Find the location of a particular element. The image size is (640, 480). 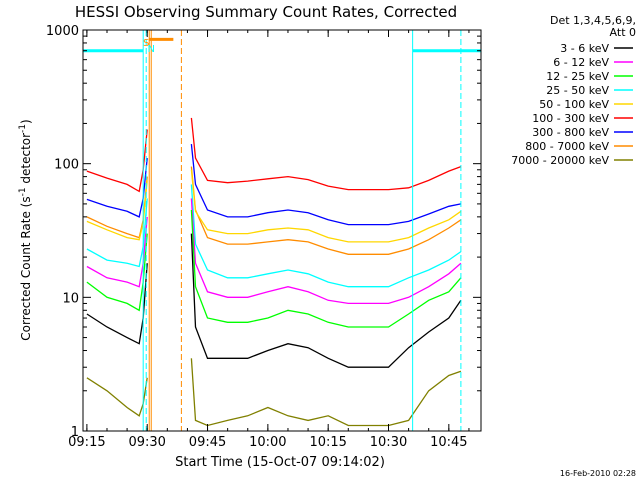

y-tick-label-1: 10 is located at coordinates (70, 298).